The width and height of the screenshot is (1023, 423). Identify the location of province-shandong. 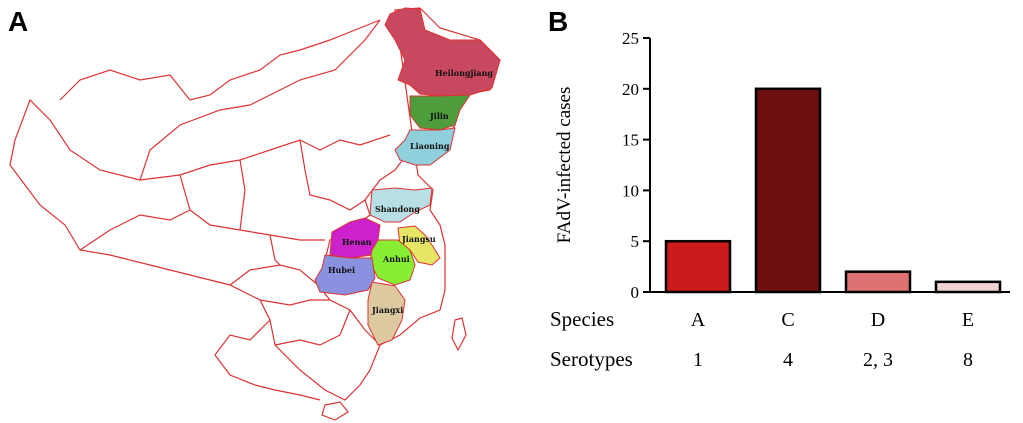
(401, 205).